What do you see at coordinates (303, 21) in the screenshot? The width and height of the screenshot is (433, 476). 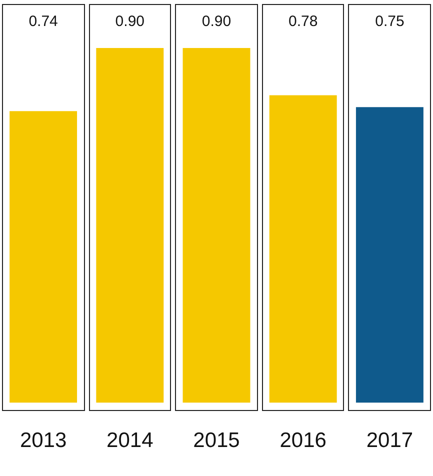 I see `data-label: 0.78` at bounding box center [303, 21].